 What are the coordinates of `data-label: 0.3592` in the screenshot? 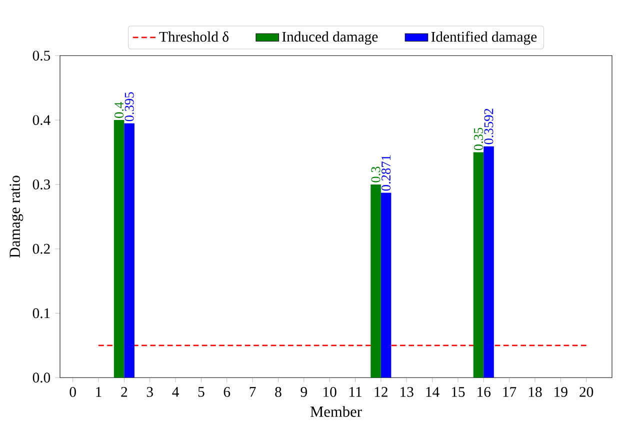 It's located at (489, 126).